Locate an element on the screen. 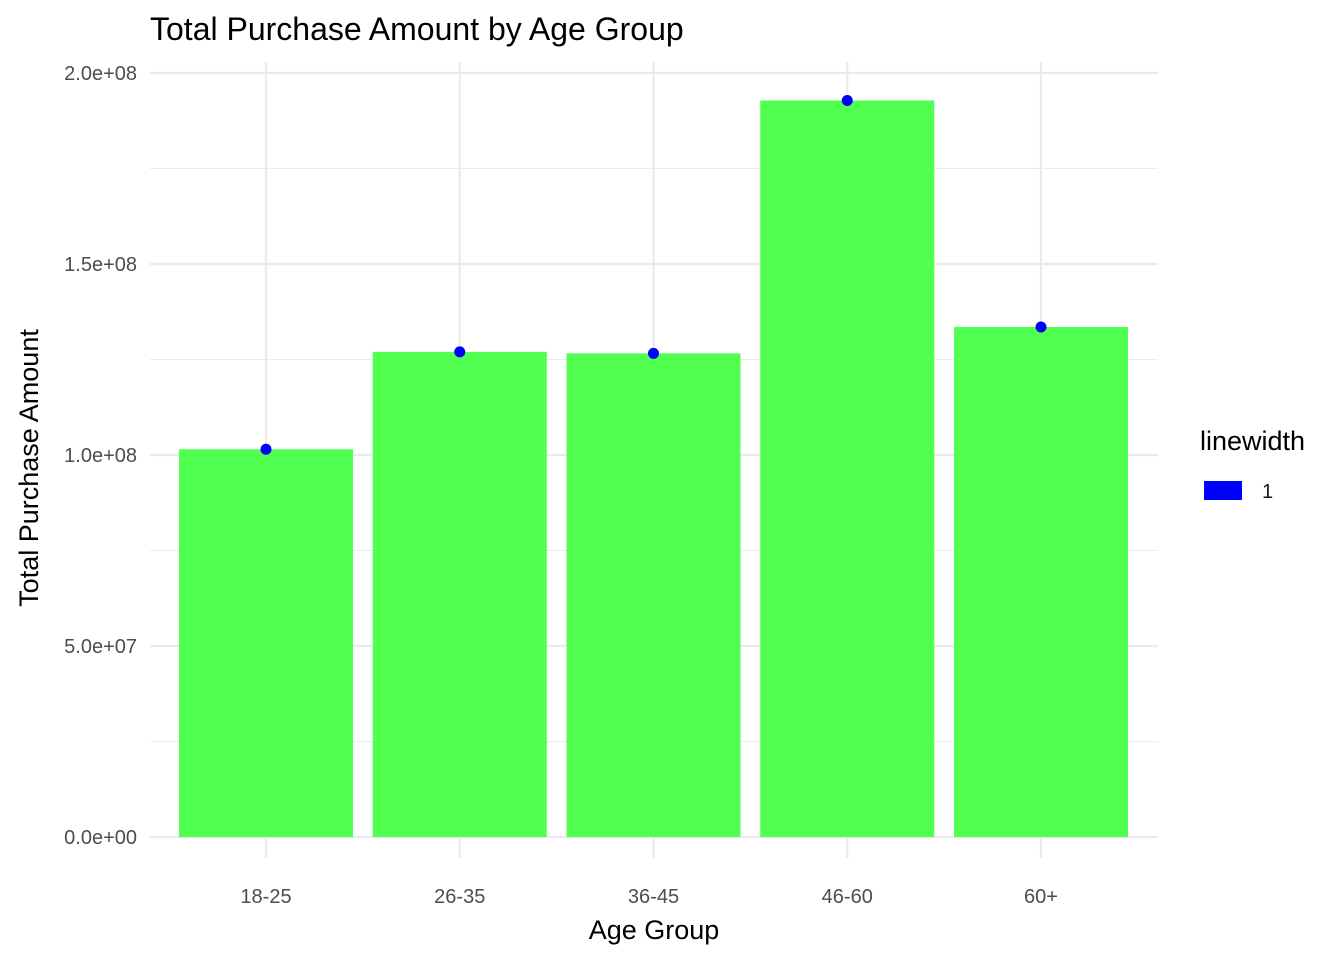 The image size is (1344, 965). y-tick-label: 1.0e+08 is located at coordinates (100, 456).